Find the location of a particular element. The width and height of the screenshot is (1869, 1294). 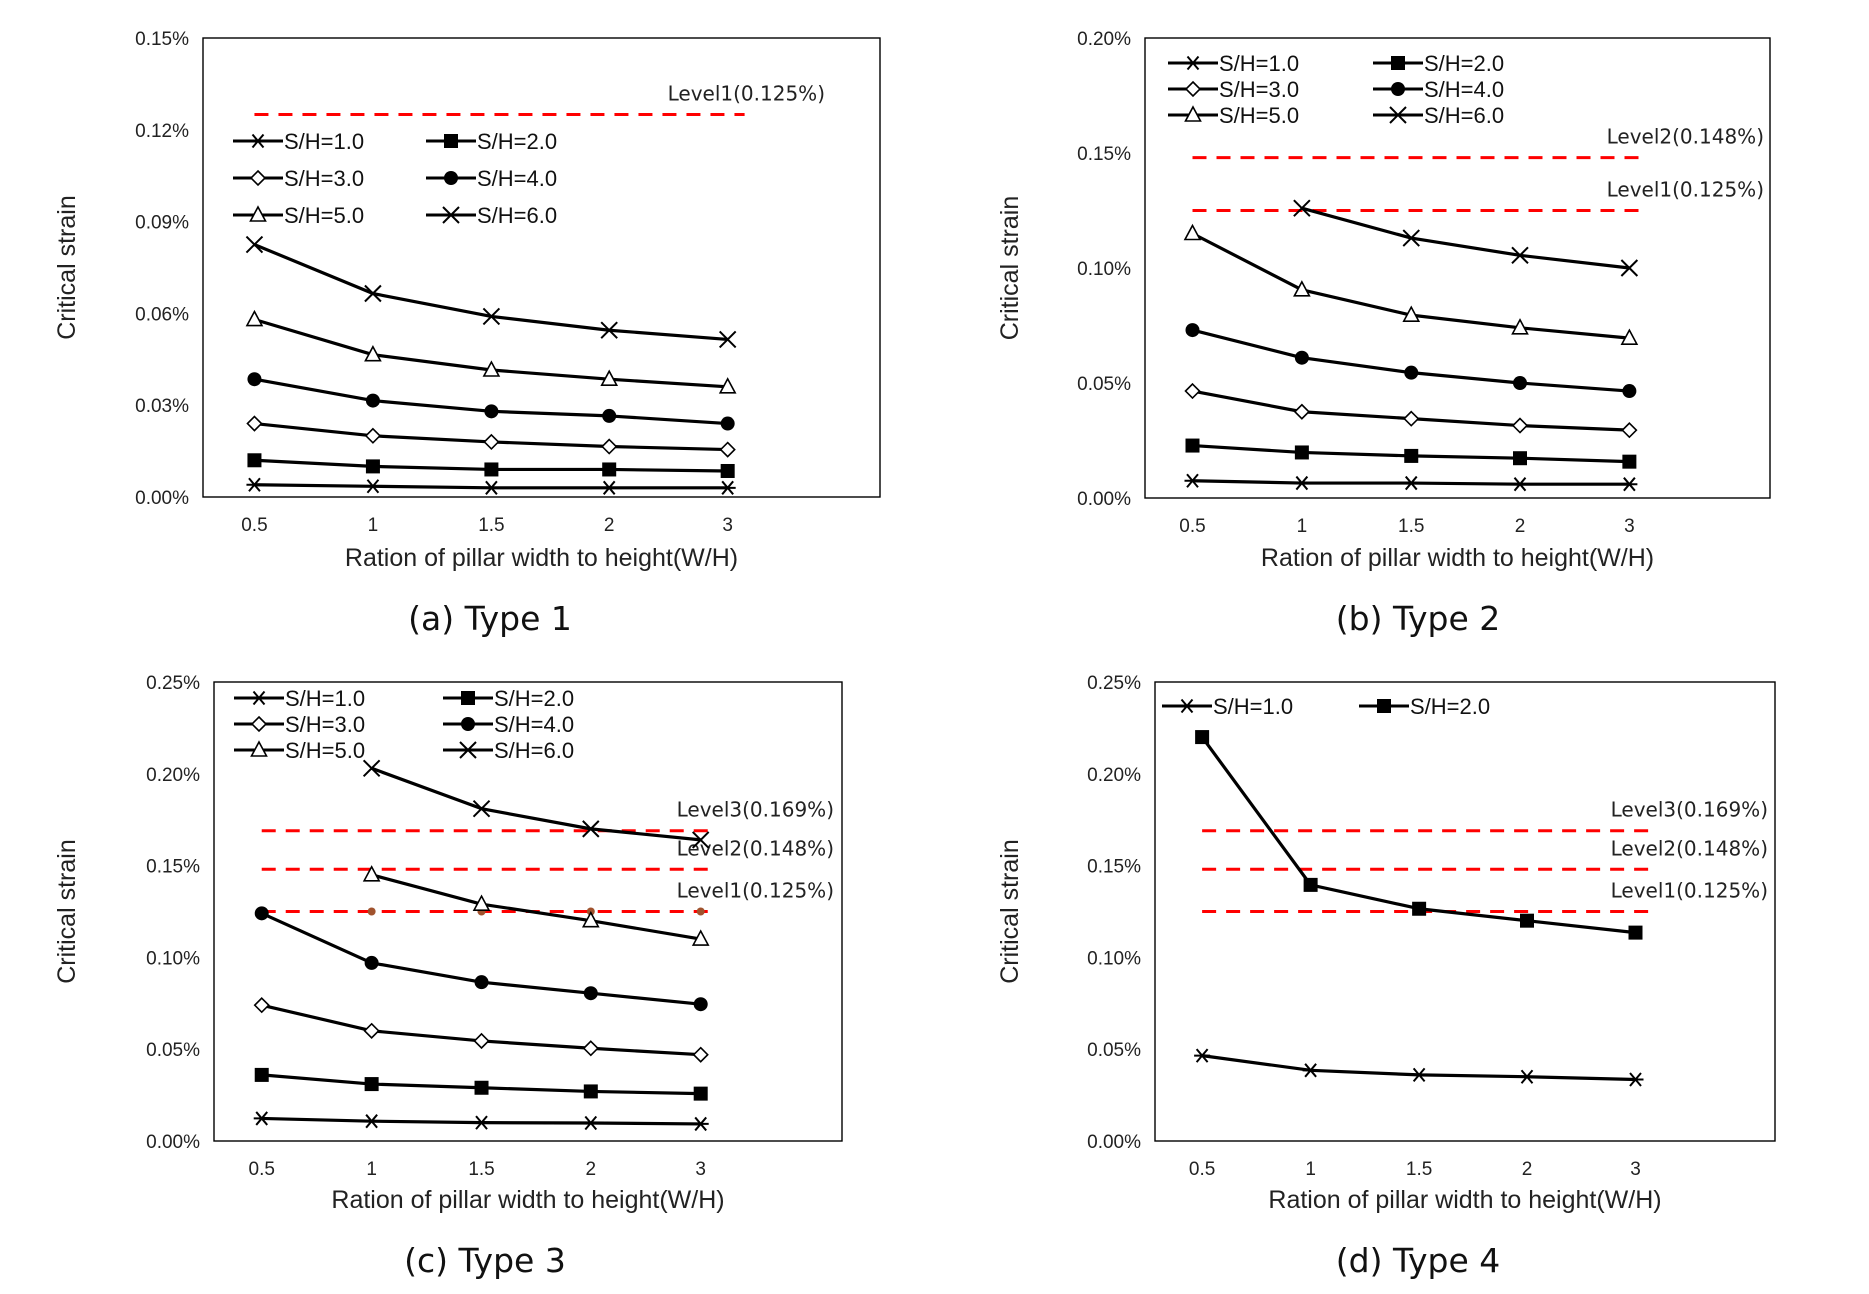

panel-caption: (b) Type 2 is located at coordinates (1418, 618).